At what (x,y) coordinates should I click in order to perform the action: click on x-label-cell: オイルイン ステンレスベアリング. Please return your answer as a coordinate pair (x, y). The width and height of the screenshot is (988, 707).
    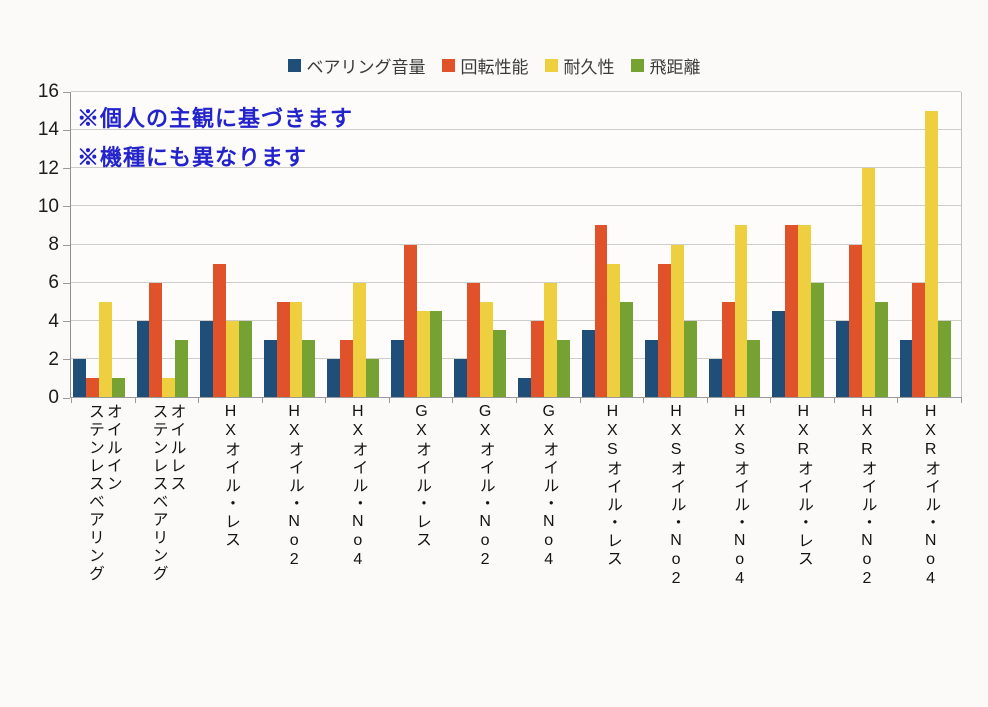
    Looking at the image, I should click on (103, 496).